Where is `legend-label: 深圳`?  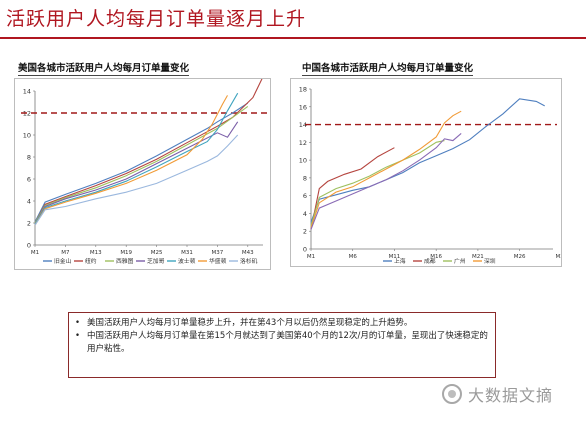
legend-label: 深圳 is located at coordinates (490, 261).